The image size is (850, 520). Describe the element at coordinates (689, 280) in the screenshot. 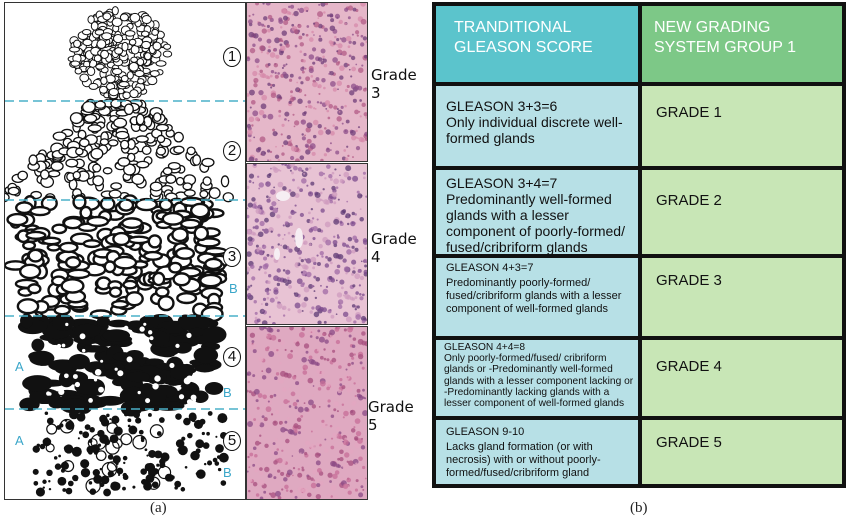

I see `grade-group: GRADE 3` at that location.